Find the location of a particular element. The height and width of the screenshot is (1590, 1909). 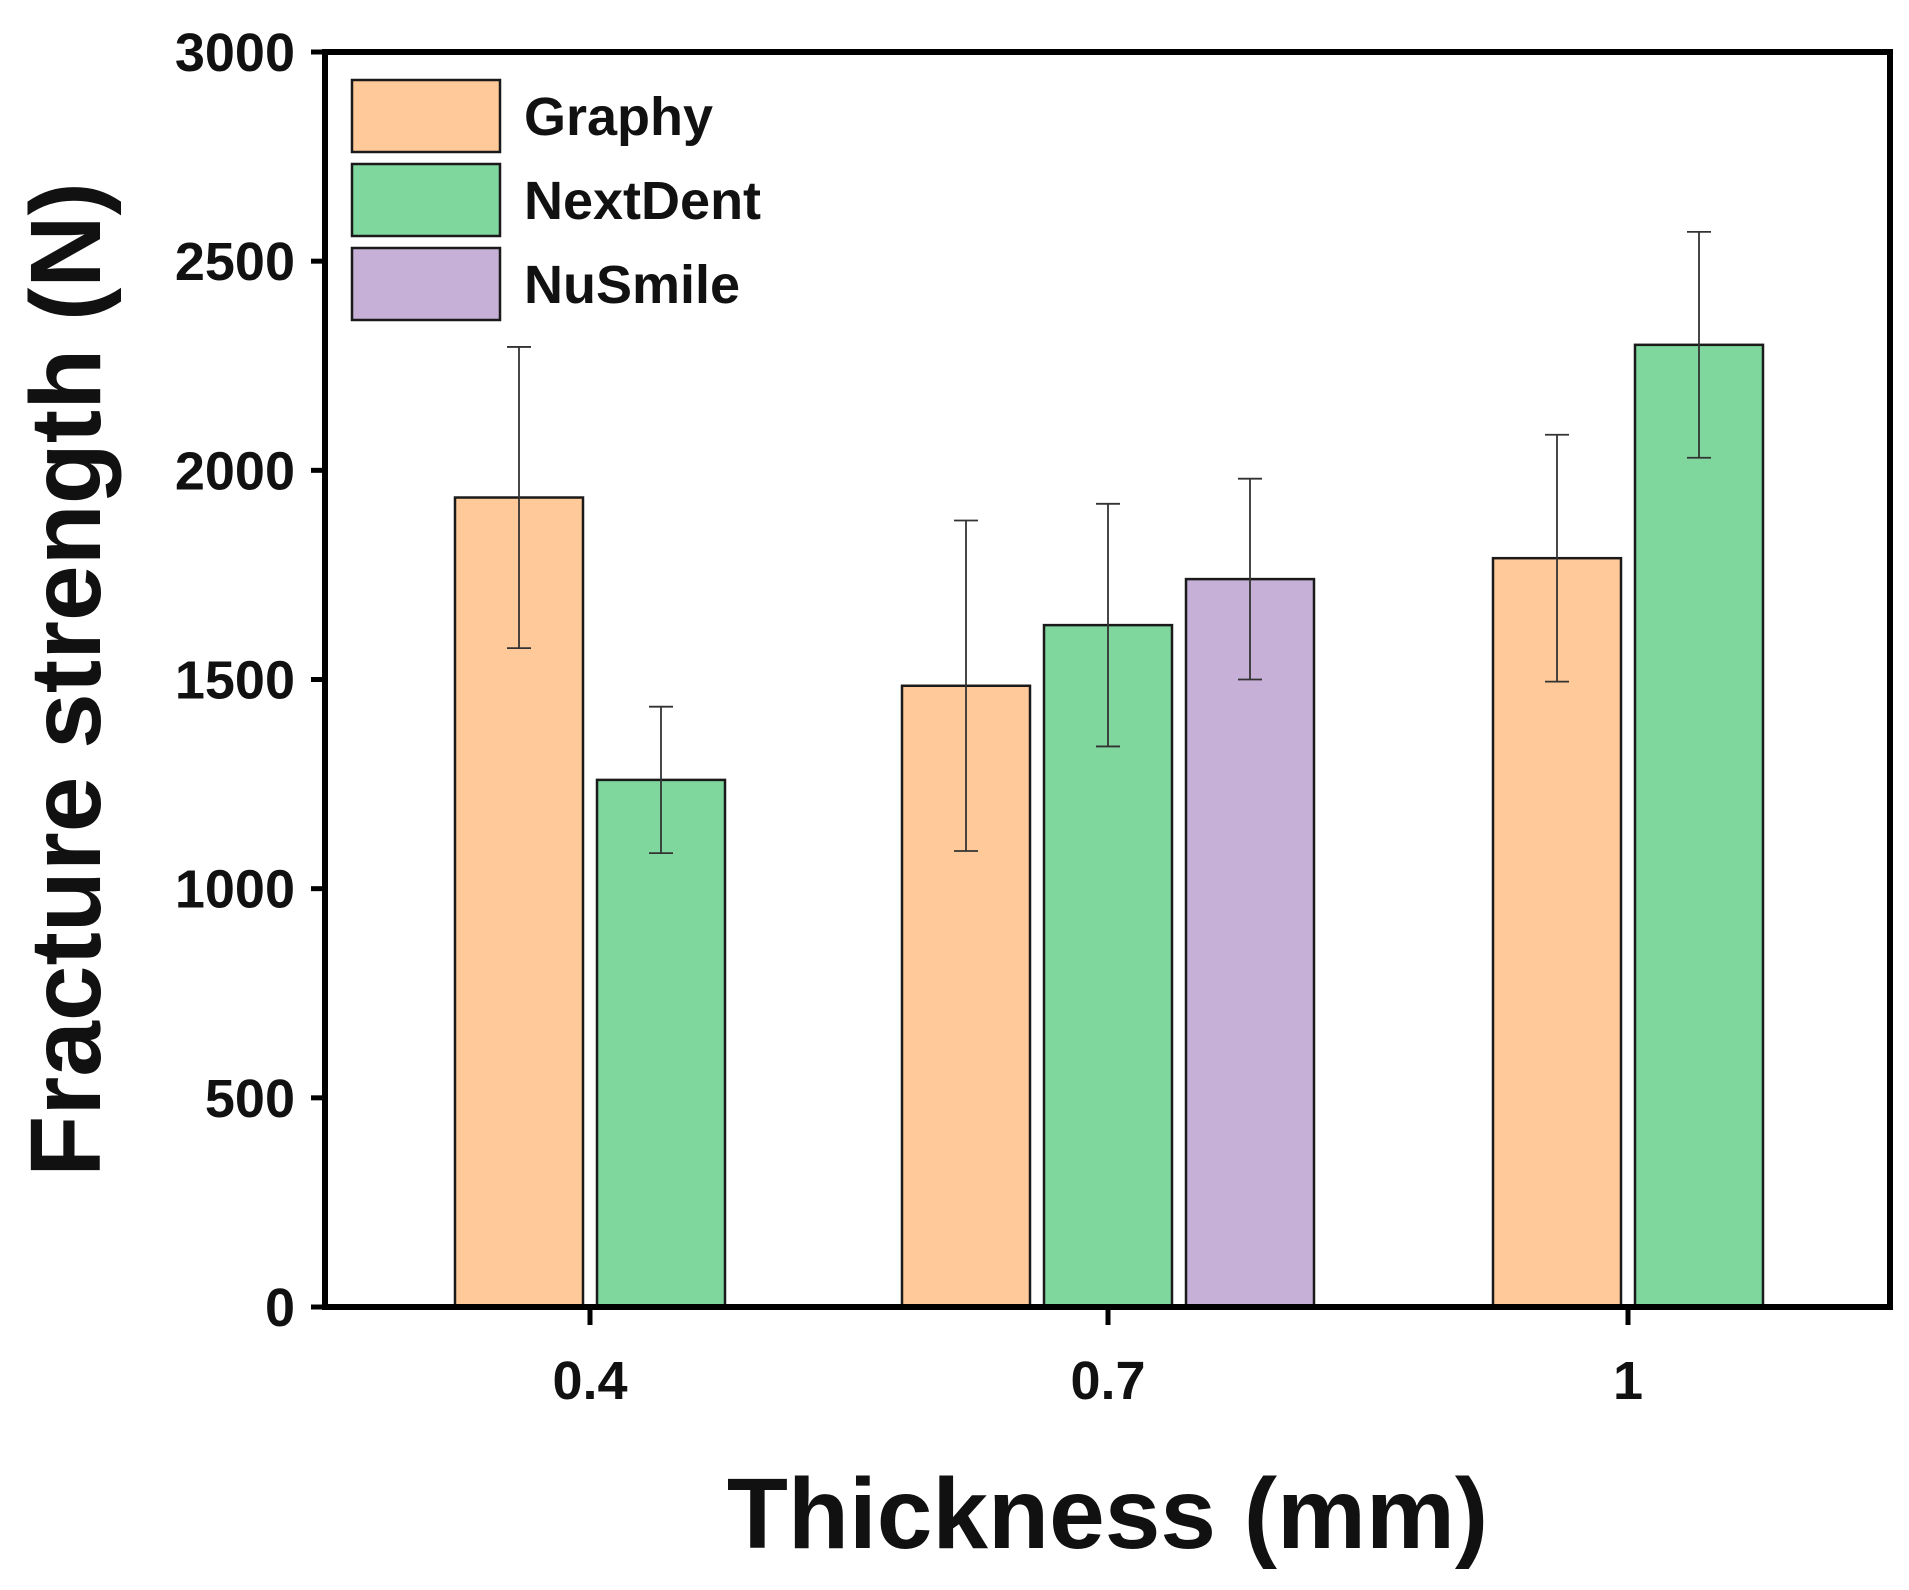

legend: Graphy NextDent NuSmile is located at coordinates (555, 200).